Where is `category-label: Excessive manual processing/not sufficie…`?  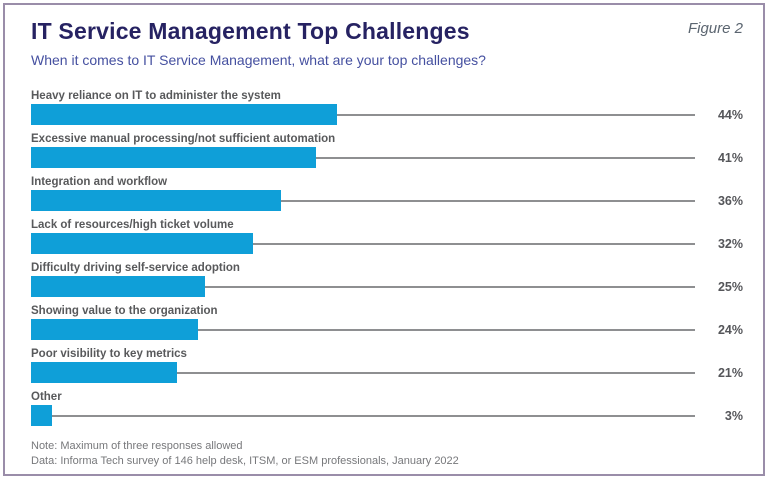 category-label: Excessive manual processing/not sufficie… is located at coordinates (183, 139).